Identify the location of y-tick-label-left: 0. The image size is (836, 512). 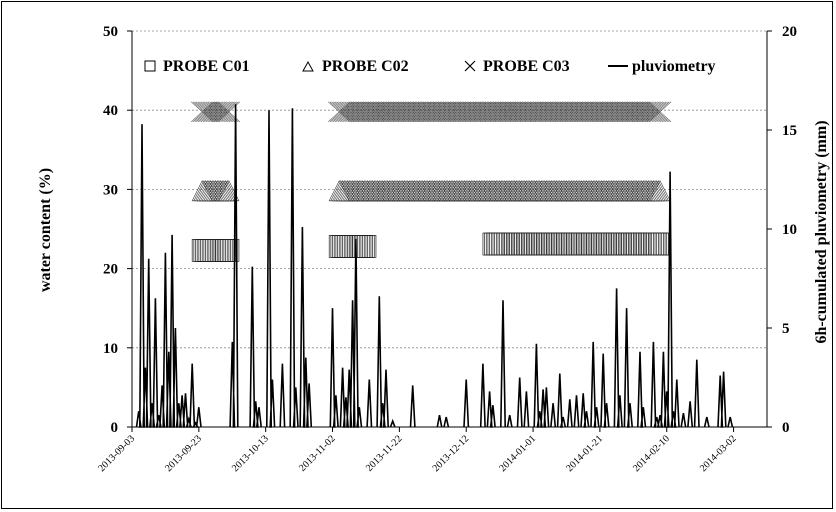
(115, 428).